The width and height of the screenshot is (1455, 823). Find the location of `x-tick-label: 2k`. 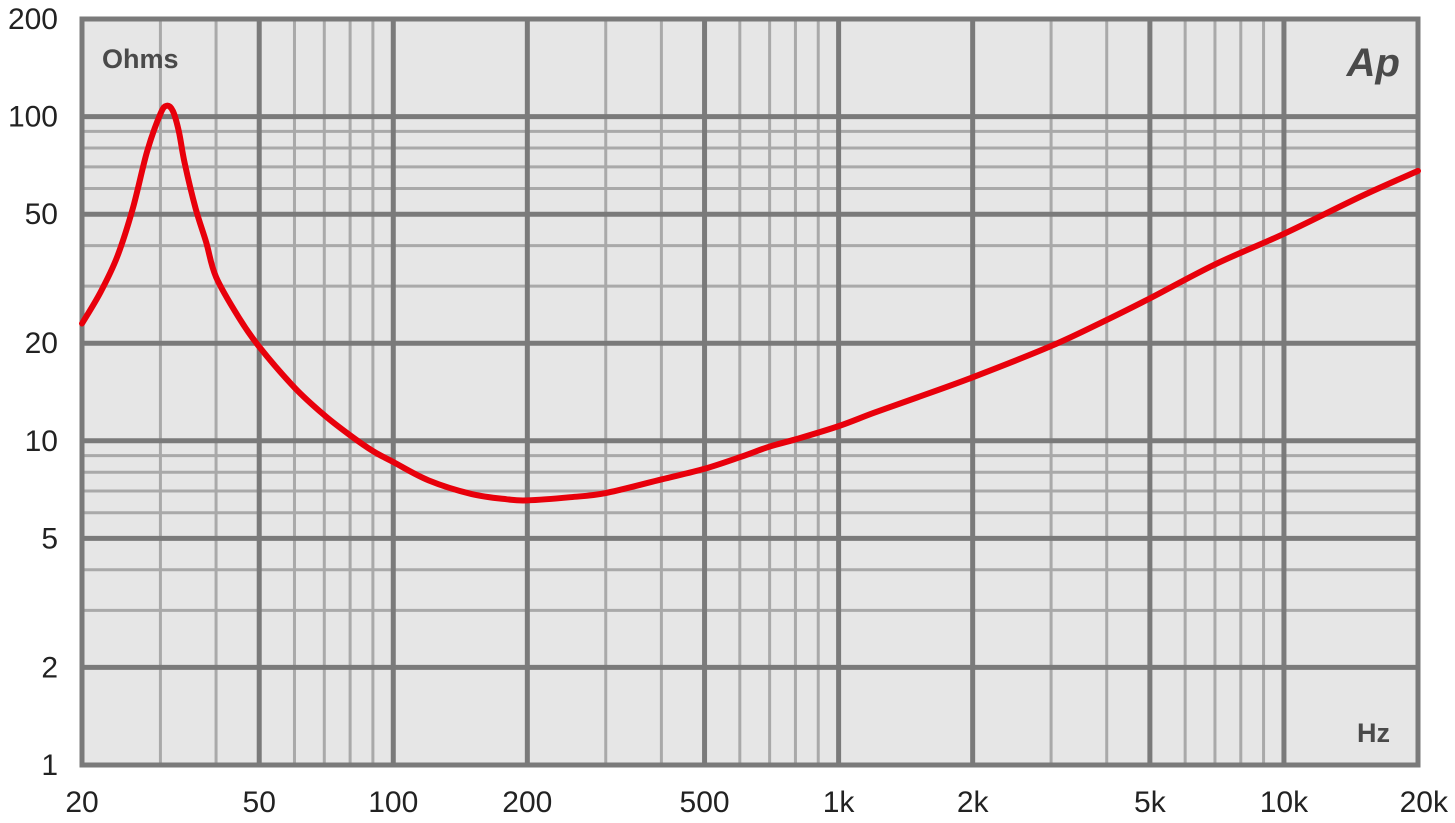

x-tick-label: 2k is located at coordinates (973, 802).